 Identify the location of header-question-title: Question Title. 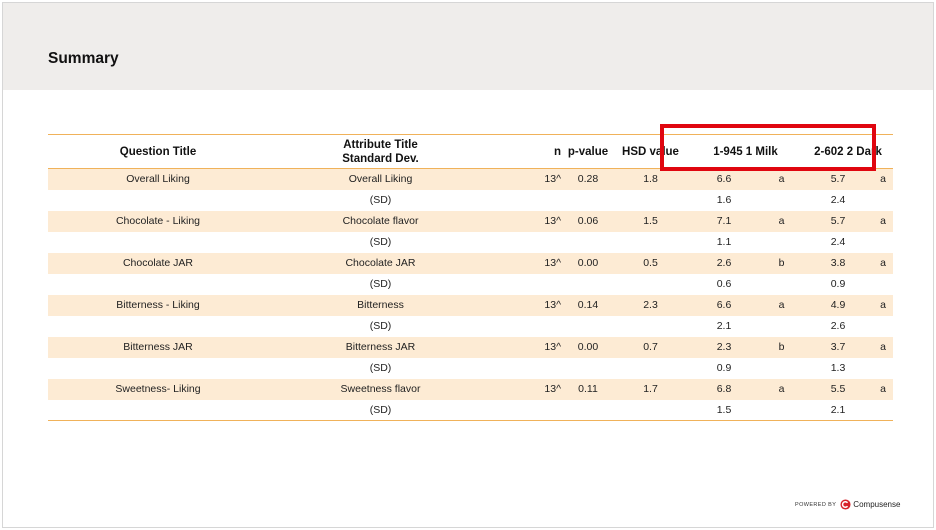
(158, 151).